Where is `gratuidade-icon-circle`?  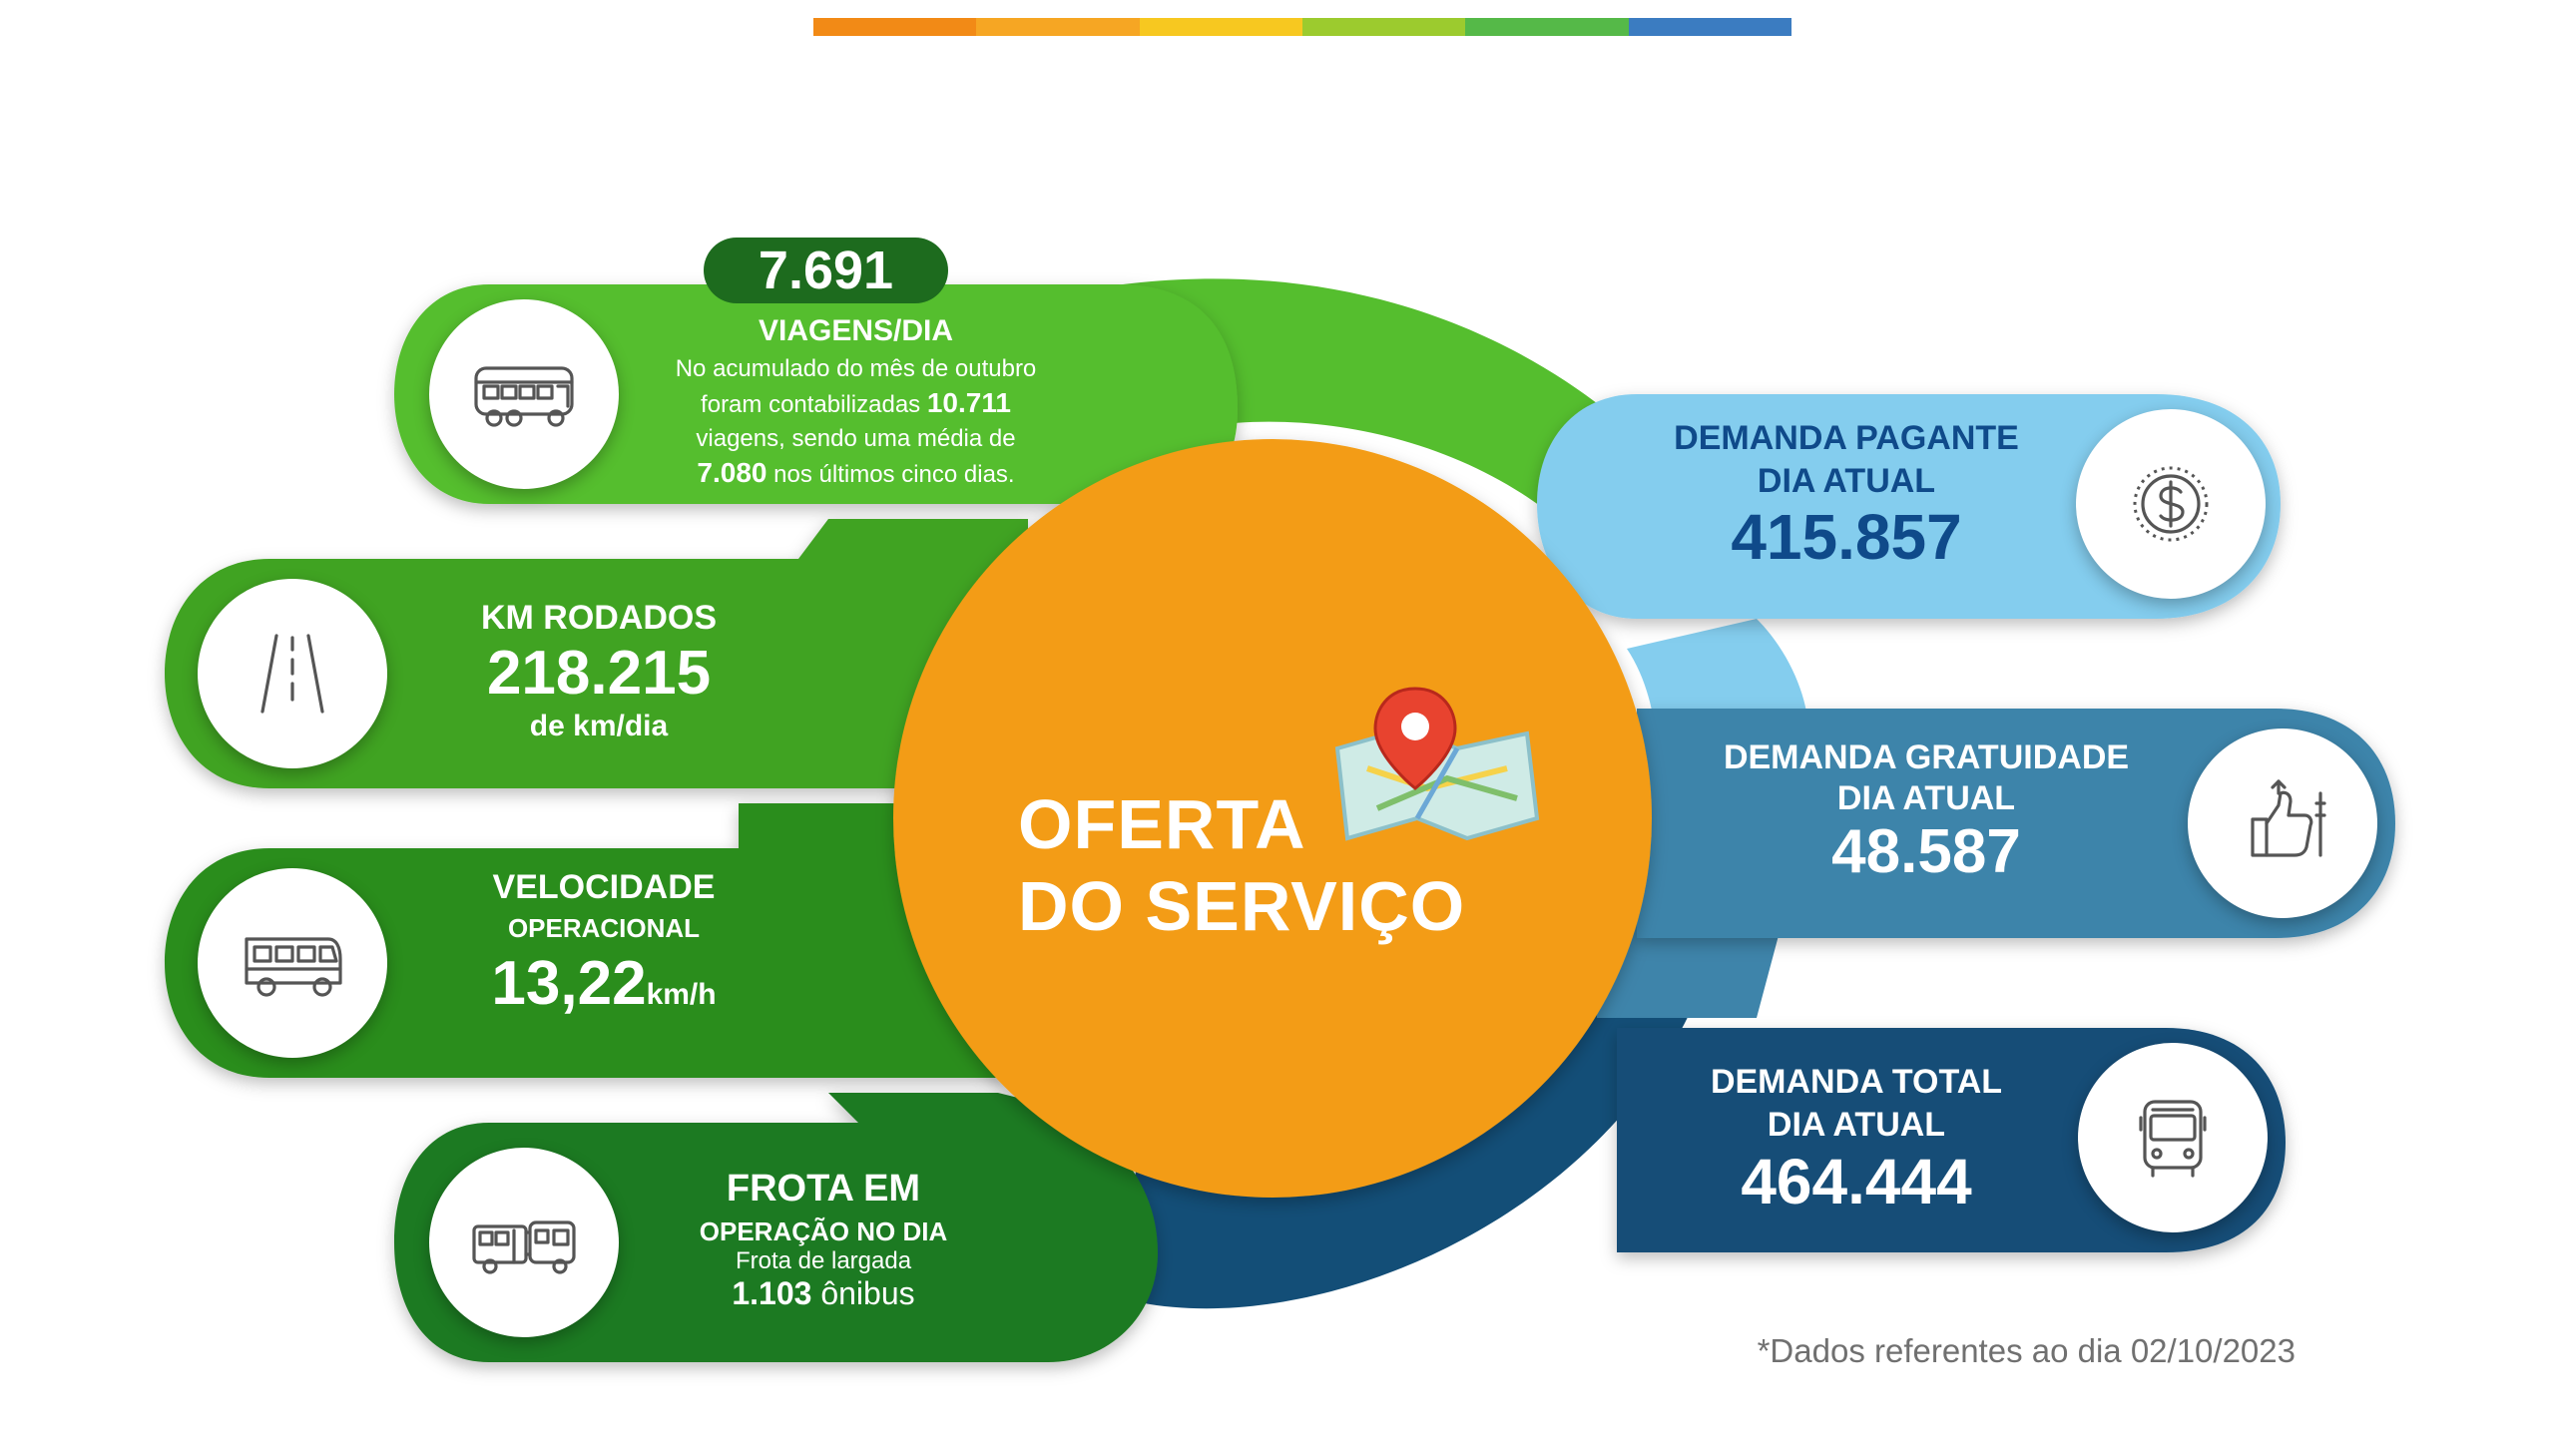 gratuidade-icon-circle is located at coordinates (2282, 823).